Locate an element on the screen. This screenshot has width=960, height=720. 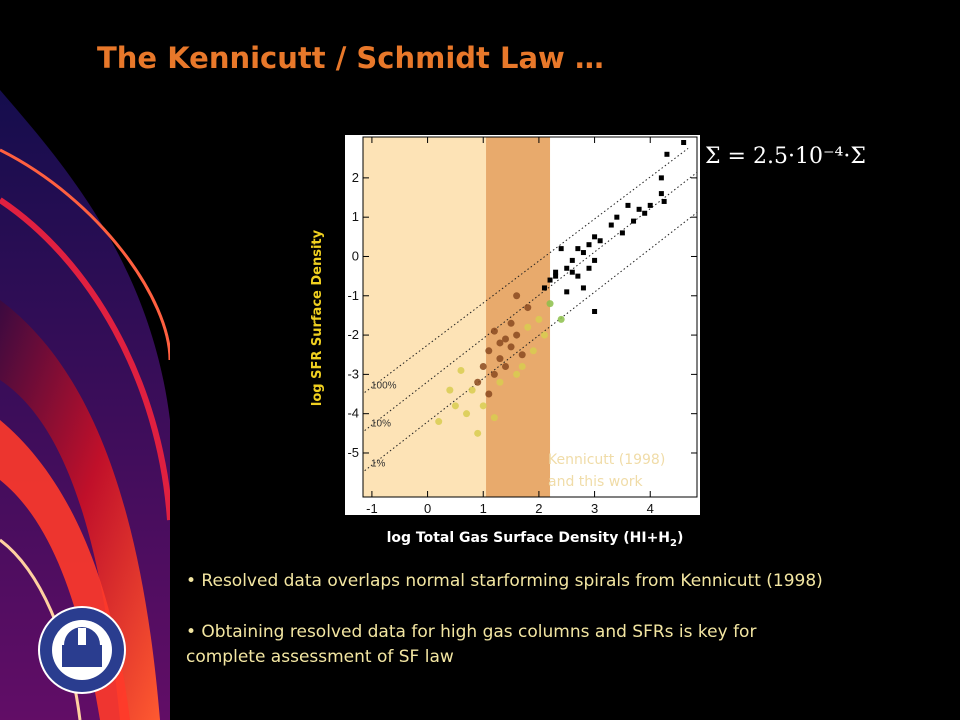
y-tick-label: 1 is located at coordinates (355, 216).